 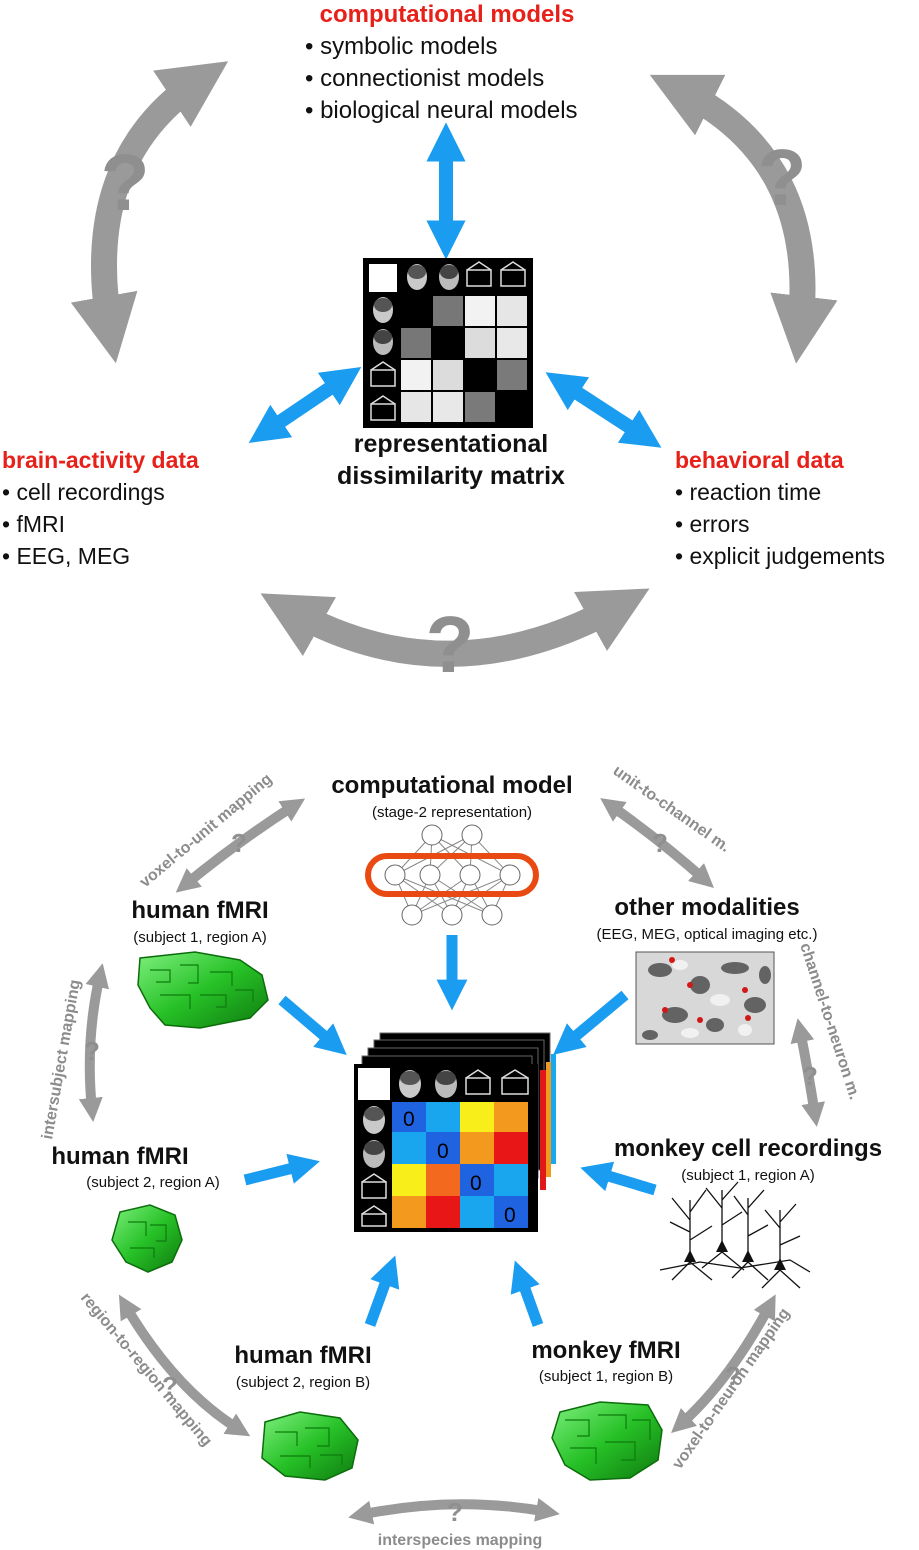 What do you see at coordinates (452, 875) in the screenshot?
I see `neural-network-icon` at bounding box center [452, 875].